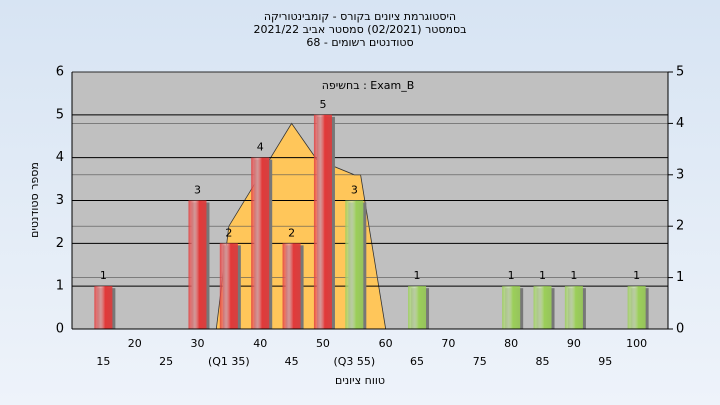  What do you see at coordinates (135, 343) in the screenshot?
I see `x-tick-label: 20` at bounding box center [135, 343].